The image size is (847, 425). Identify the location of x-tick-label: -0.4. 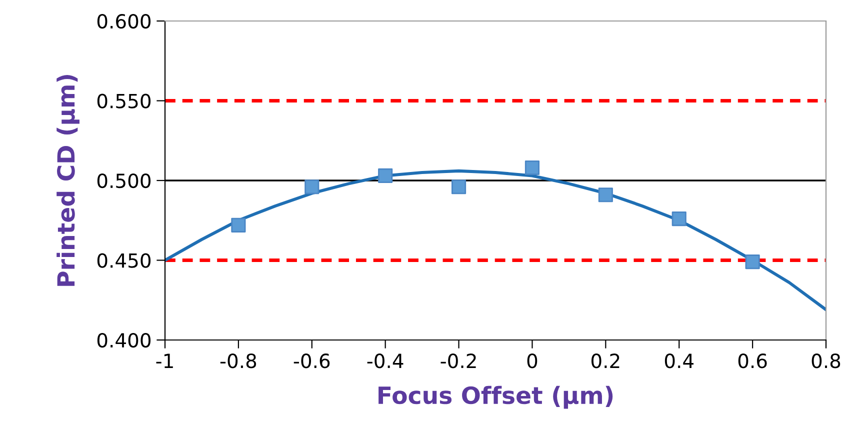
(385, 361).